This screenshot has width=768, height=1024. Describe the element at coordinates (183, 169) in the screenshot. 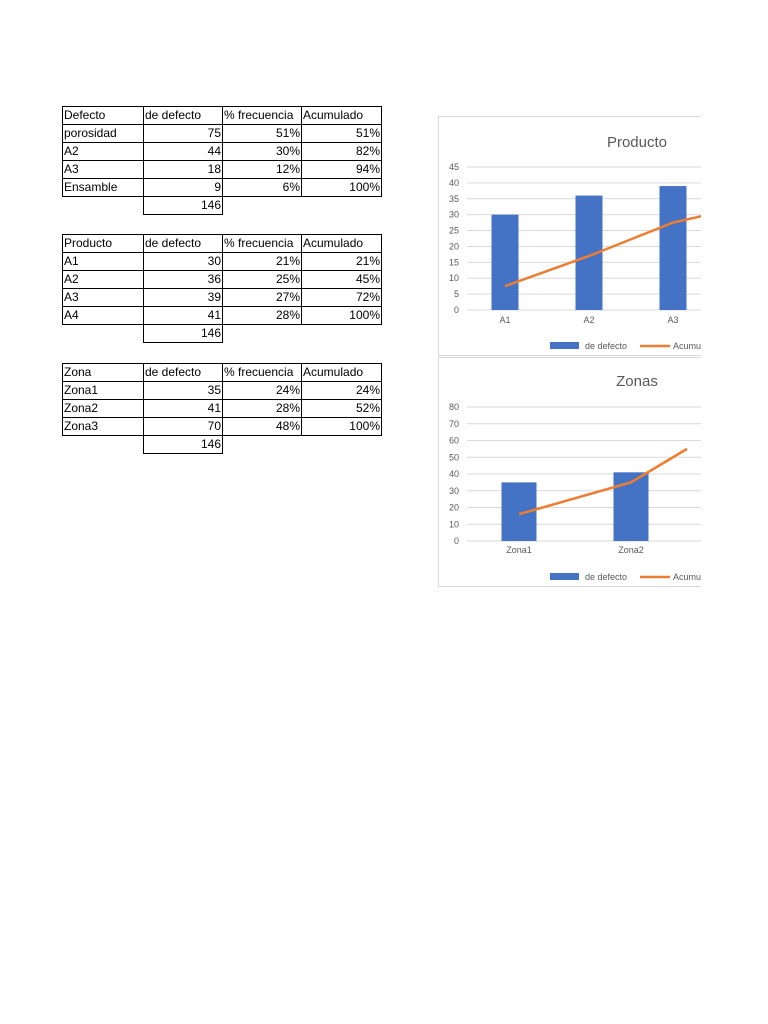

I see `table-cell: 18` at that location.